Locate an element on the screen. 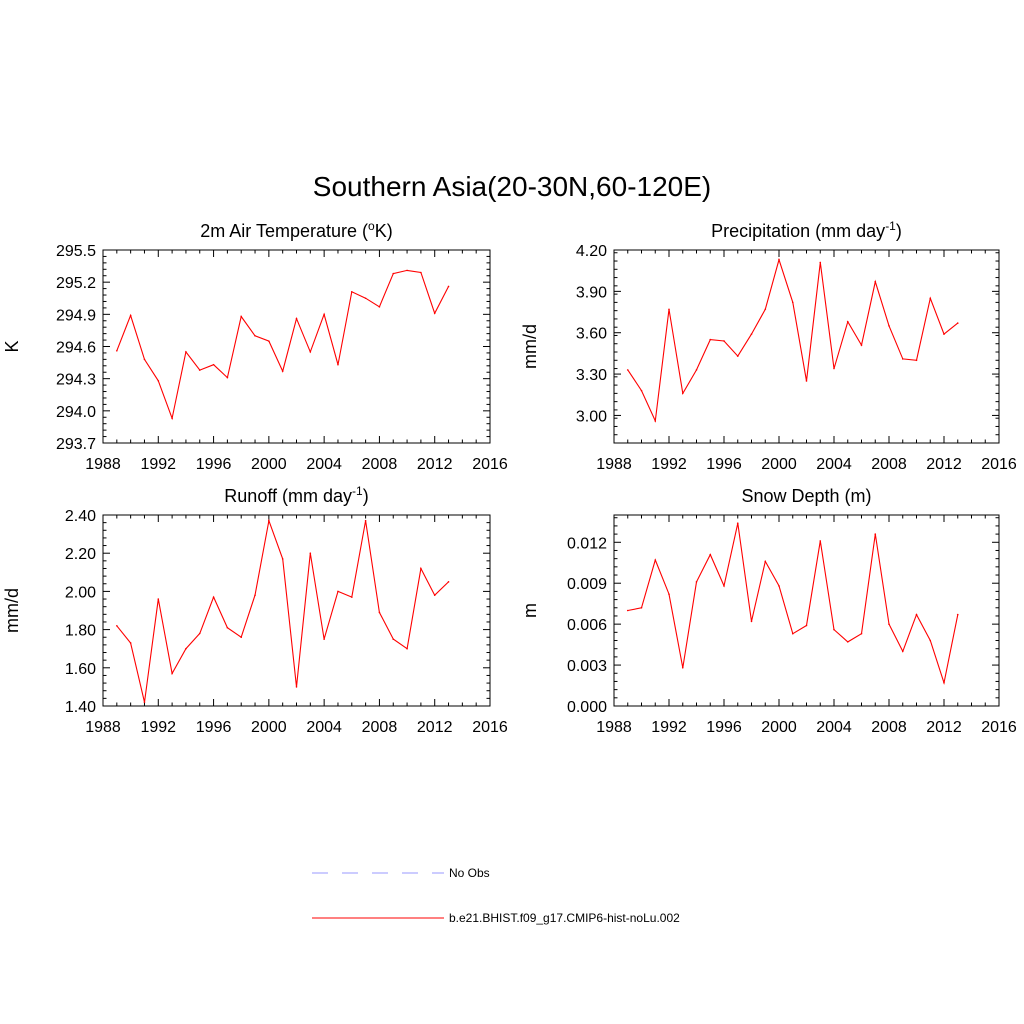  runoff-y-tick-label: 1.80 is located at coordinates (80, 631).